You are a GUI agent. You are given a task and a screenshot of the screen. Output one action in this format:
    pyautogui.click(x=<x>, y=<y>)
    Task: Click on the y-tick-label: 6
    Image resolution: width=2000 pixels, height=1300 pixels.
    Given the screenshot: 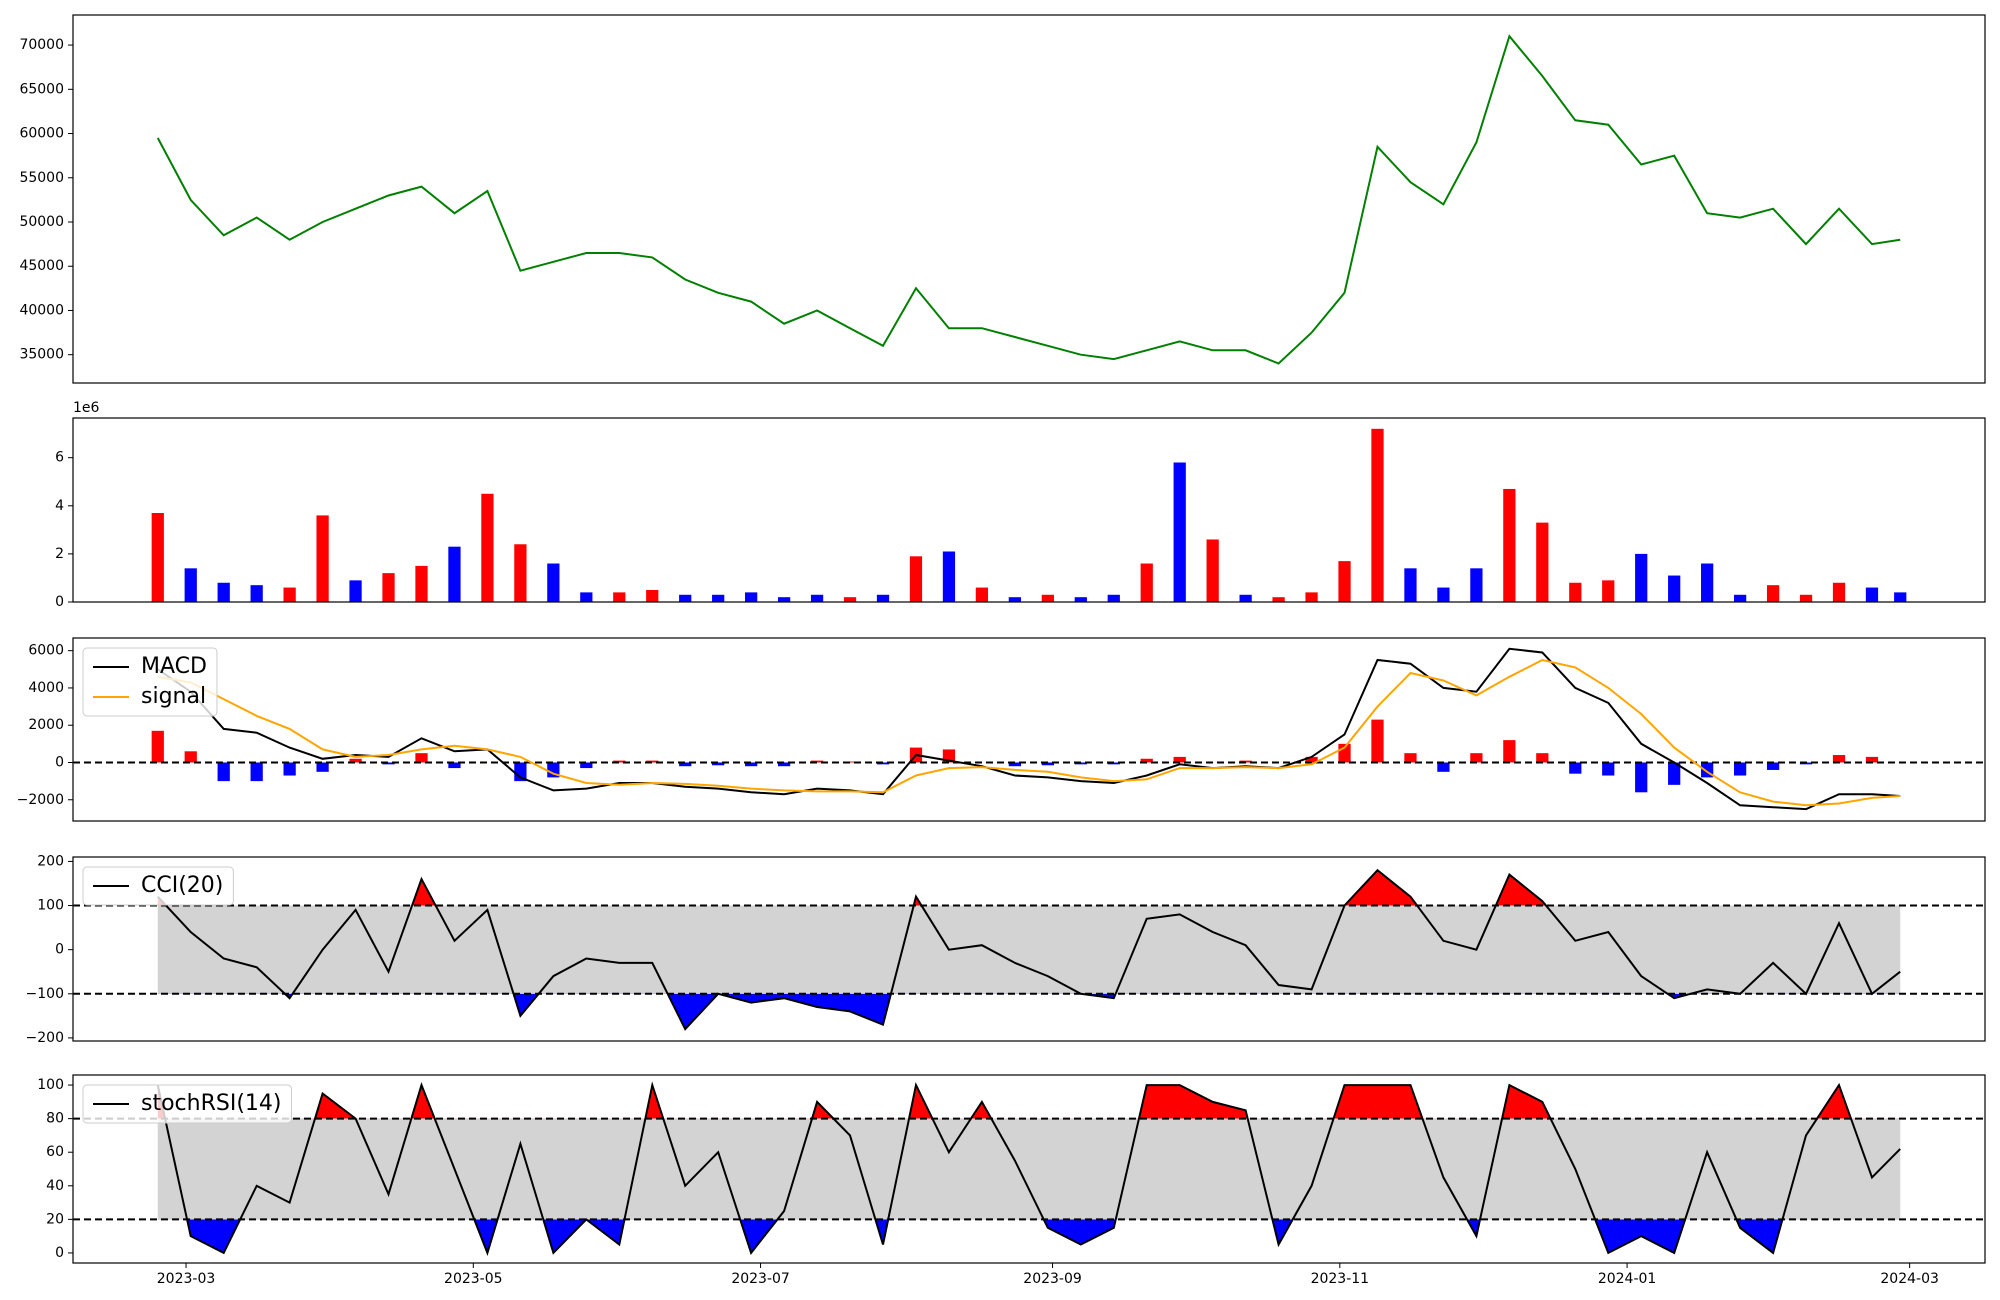 What is the action you would take?
    pyautogui.click(x=59, y=458)
    